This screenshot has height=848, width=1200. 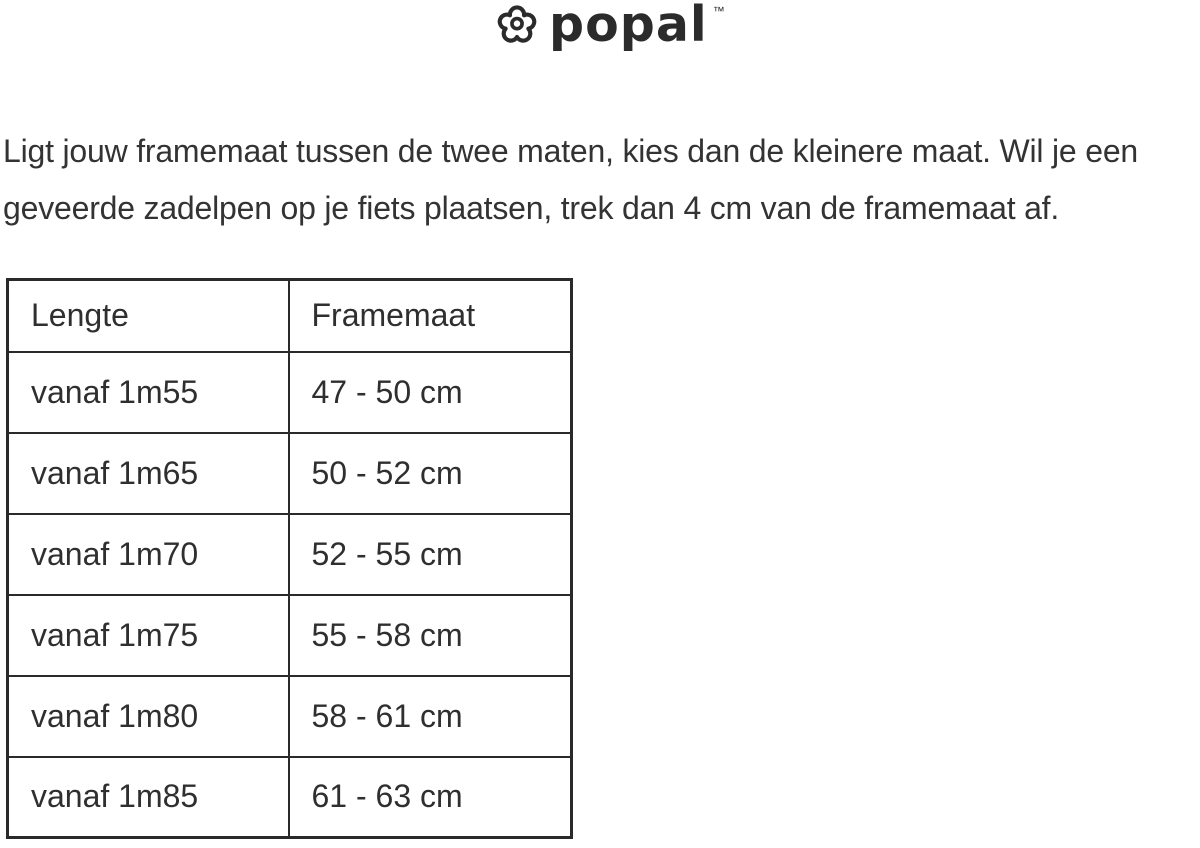 I want to click on lengte-cell: vanaf 1m55, so click(x=148, y=392).